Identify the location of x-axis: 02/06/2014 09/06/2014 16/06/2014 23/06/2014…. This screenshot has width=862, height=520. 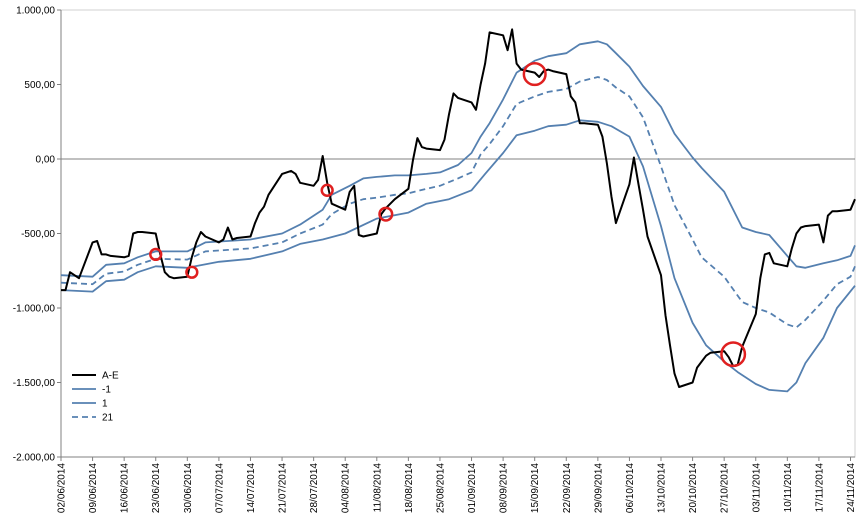
(457, 484).